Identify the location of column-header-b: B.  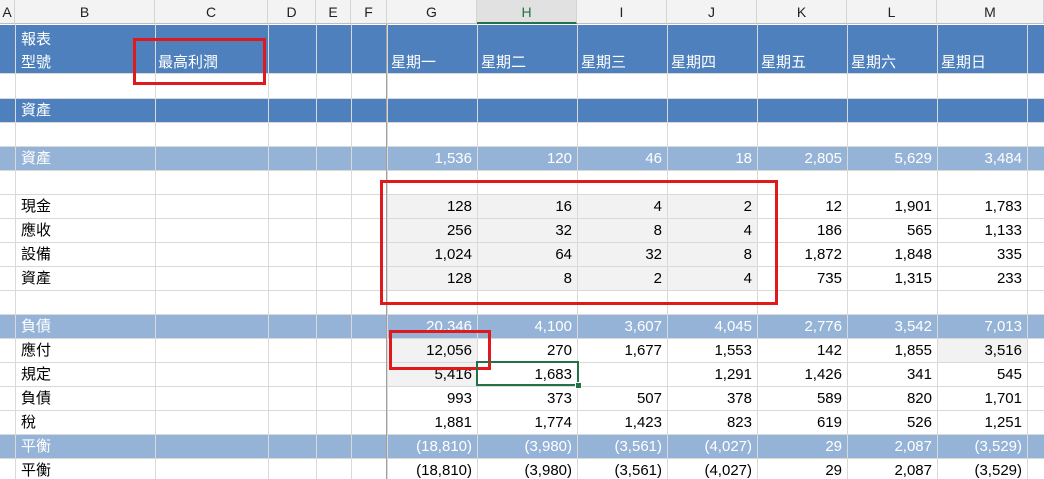
(85, 12).